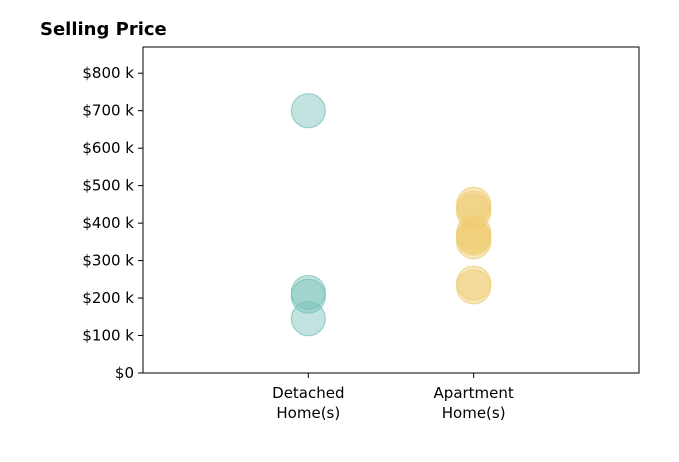 The height and width of the screenshot is (462, 679). I want to click on y-tick-label: $500 k, so click(108, 186).